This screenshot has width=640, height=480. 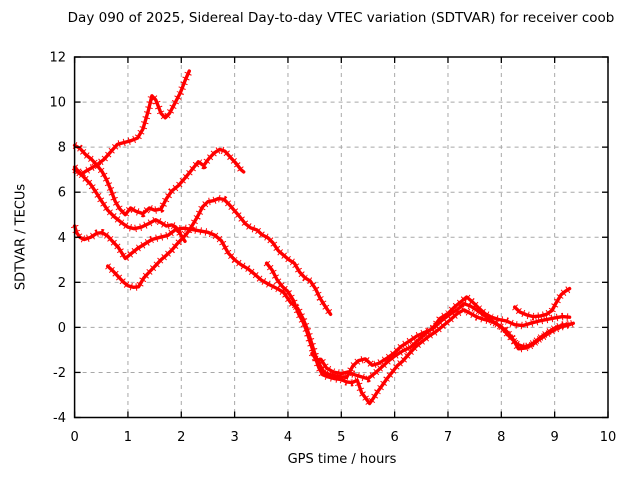 I want to click on y-tick-label-6: 6, so click(x=62, y=193).